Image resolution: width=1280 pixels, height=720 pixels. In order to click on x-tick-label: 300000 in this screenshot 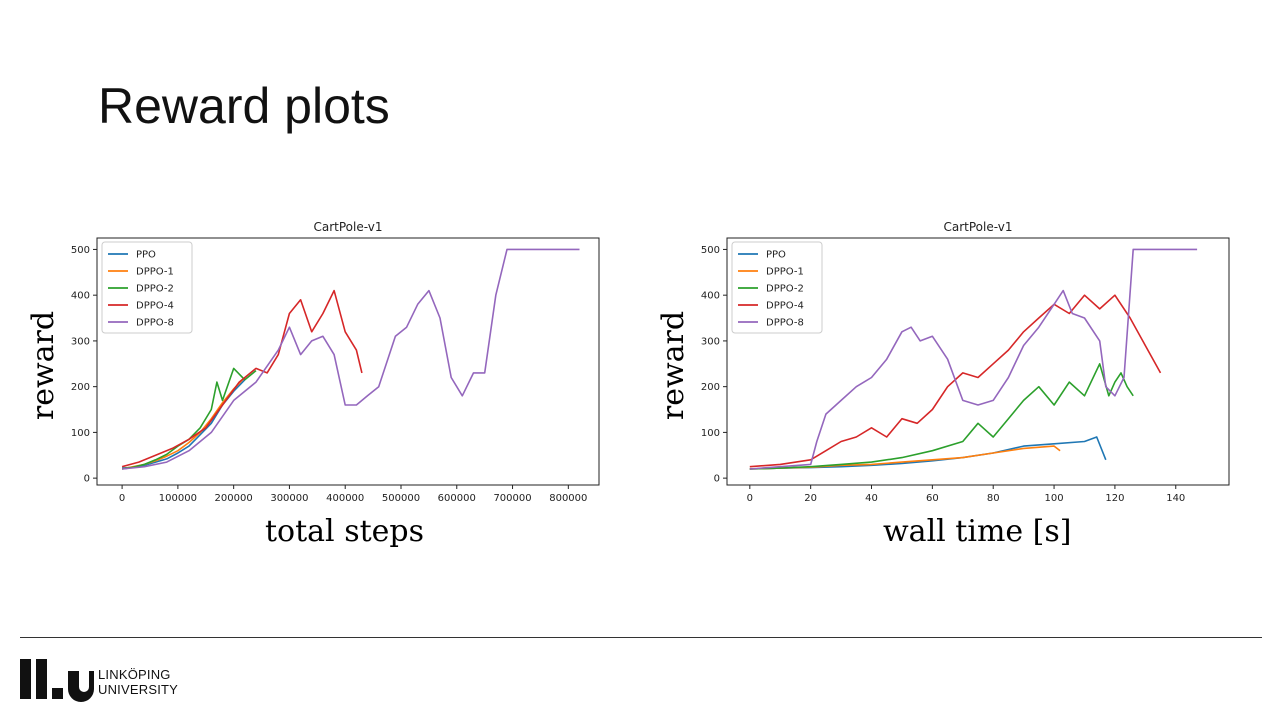, I will do `click(289, 498)`.